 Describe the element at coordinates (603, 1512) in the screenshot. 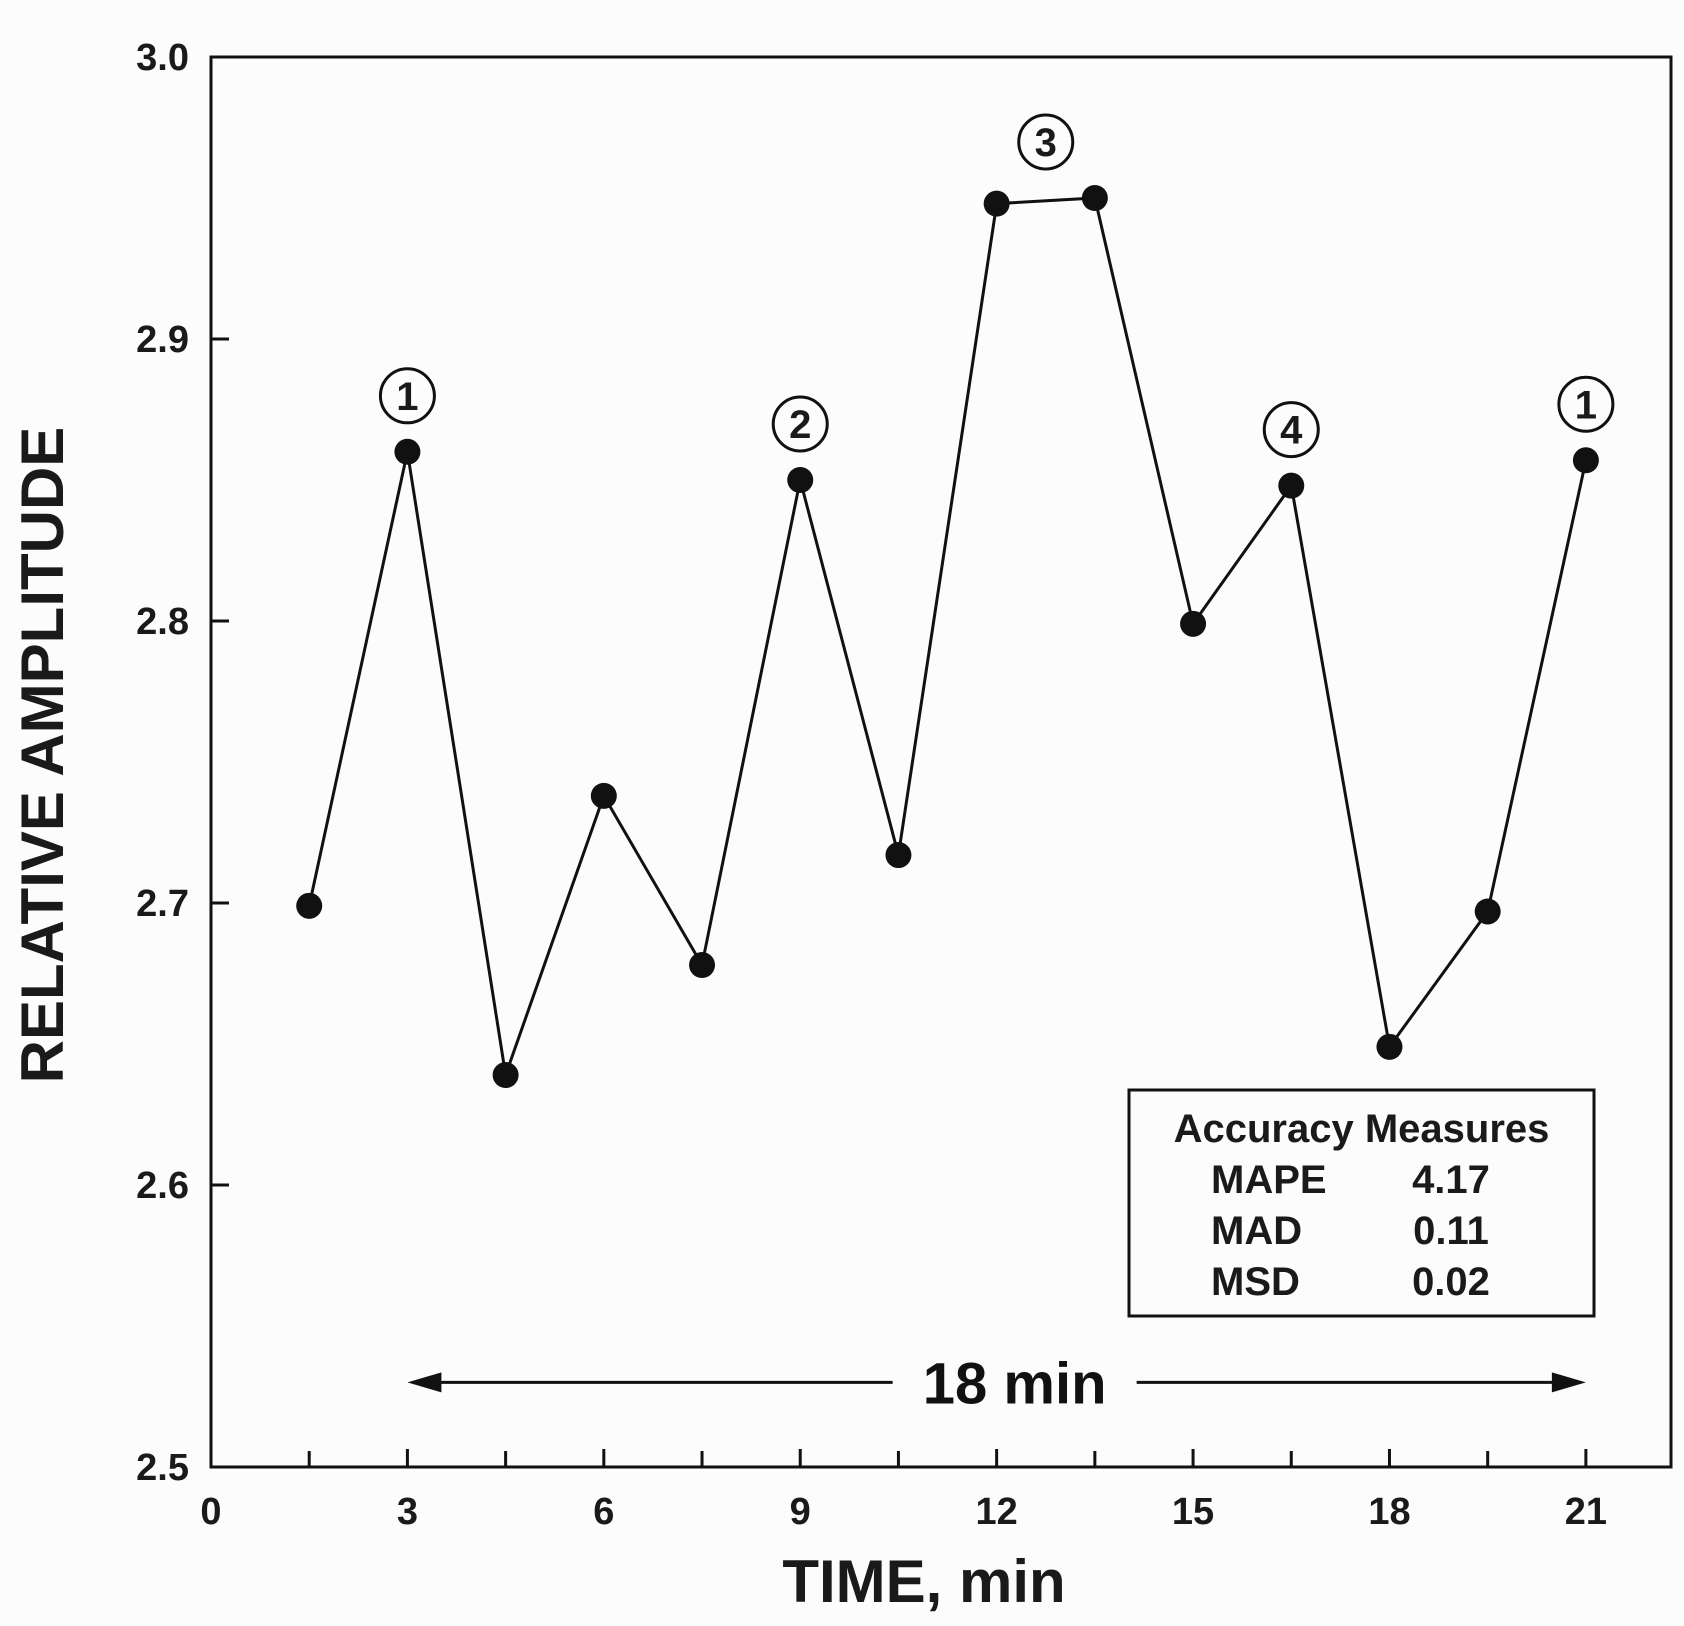

I see `x-tick-label: 6` at that location.